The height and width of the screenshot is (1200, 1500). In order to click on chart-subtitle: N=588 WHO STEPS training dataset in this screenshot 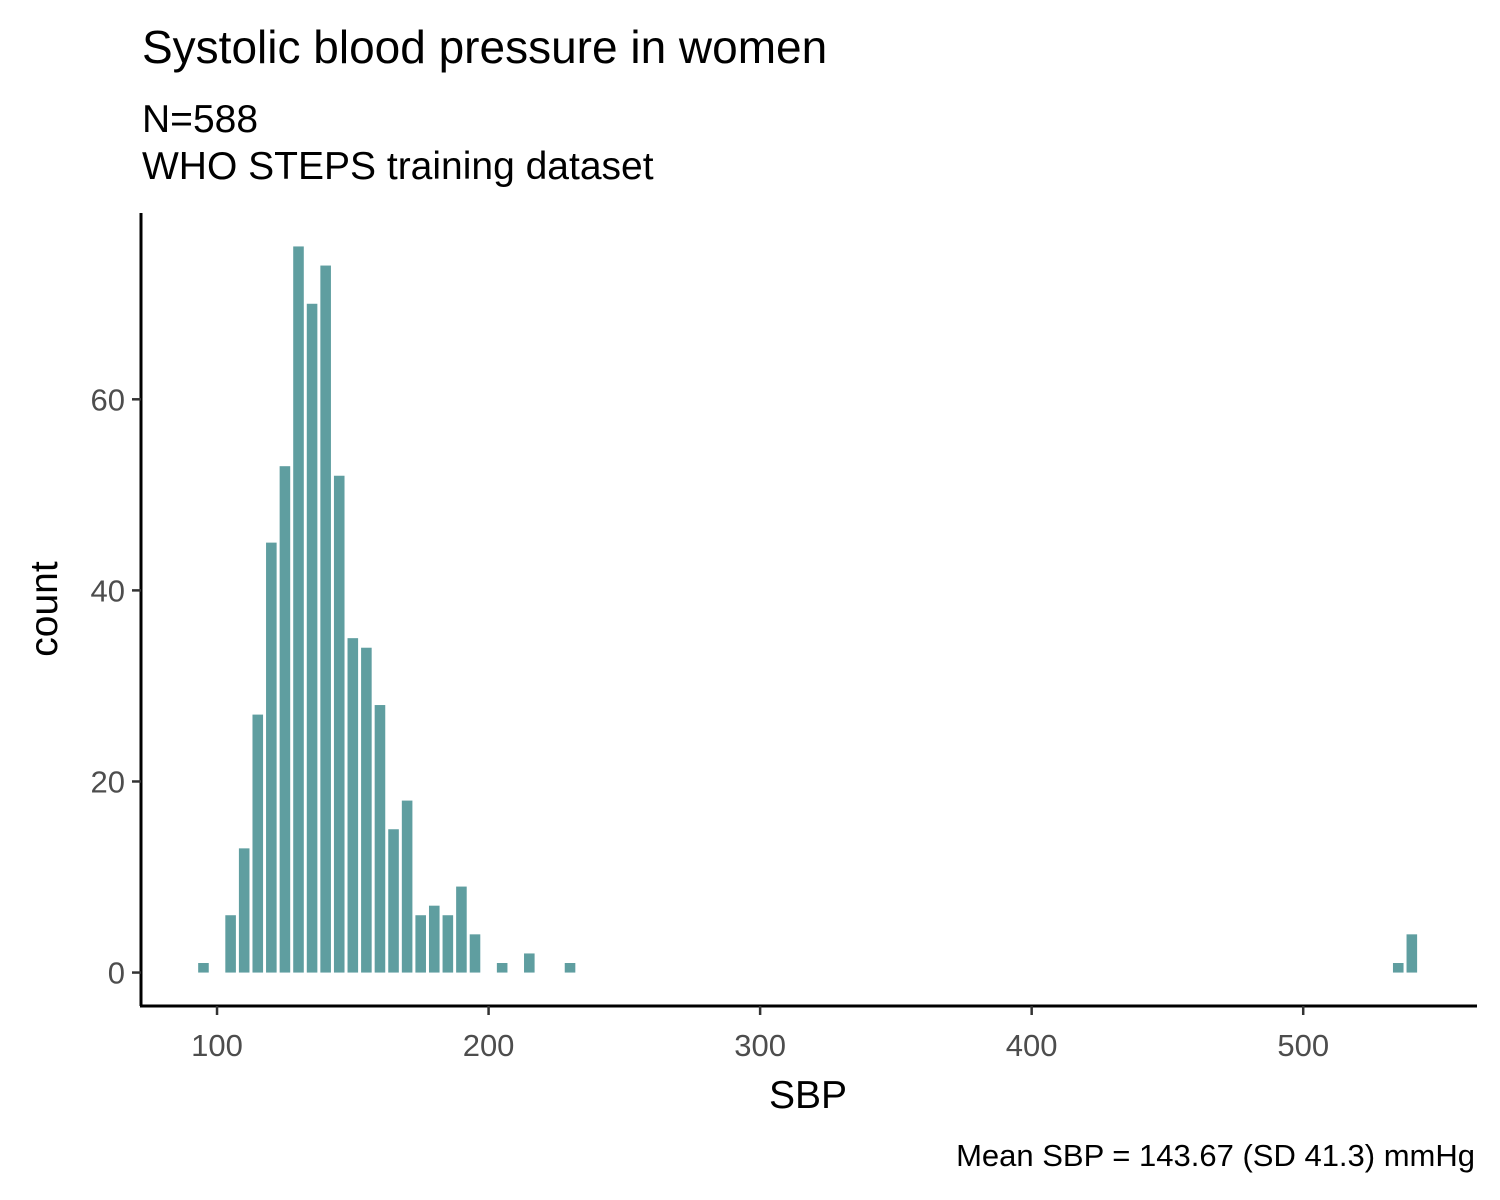, I will do `click(398, 143)`.